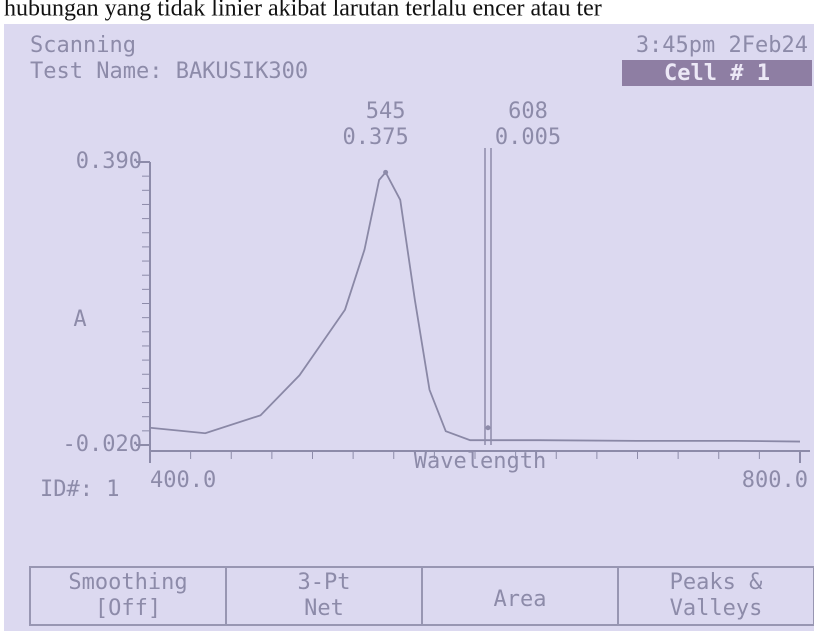 This screenshot has height=631, width=814. What do you see at coordinates (127, 582) in the screenshot?
I see `softkey-label: Smoothing` at bounding box center [127, 582].